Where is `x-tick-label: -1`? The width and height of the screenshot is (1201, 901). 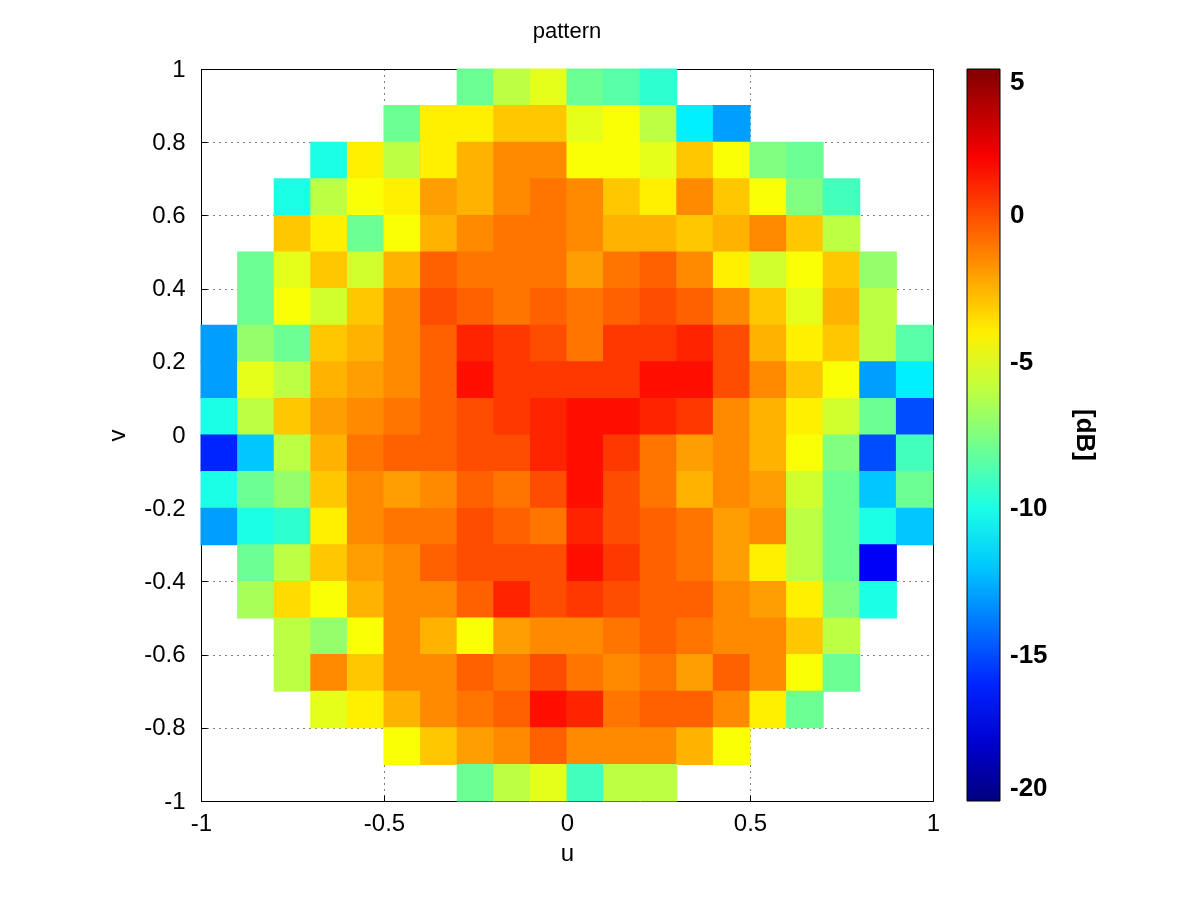
x-tick-label: -1 is located at coordinates (201, 822).